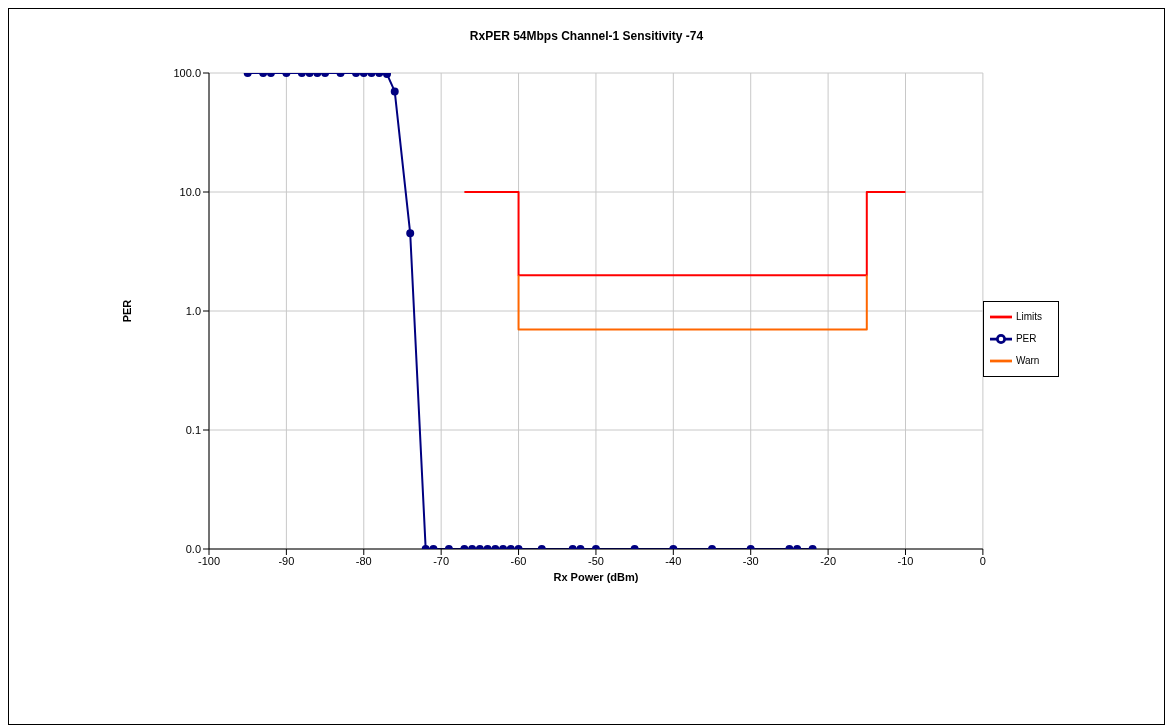 The image size is (1173, 725). I want to click on x-tick-label: -100, so click(209, 560).